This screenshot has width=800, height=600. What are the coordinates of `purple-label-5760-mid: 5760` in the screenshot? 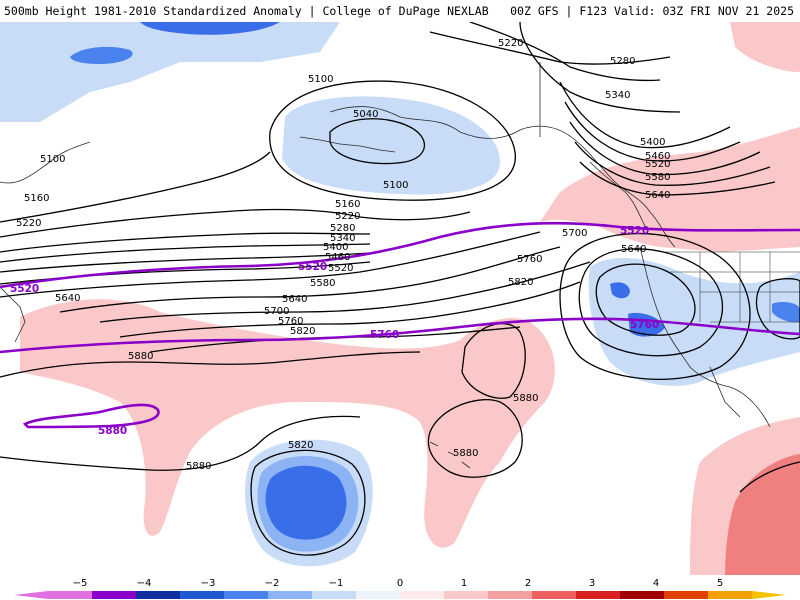 It's located at (384, 335).